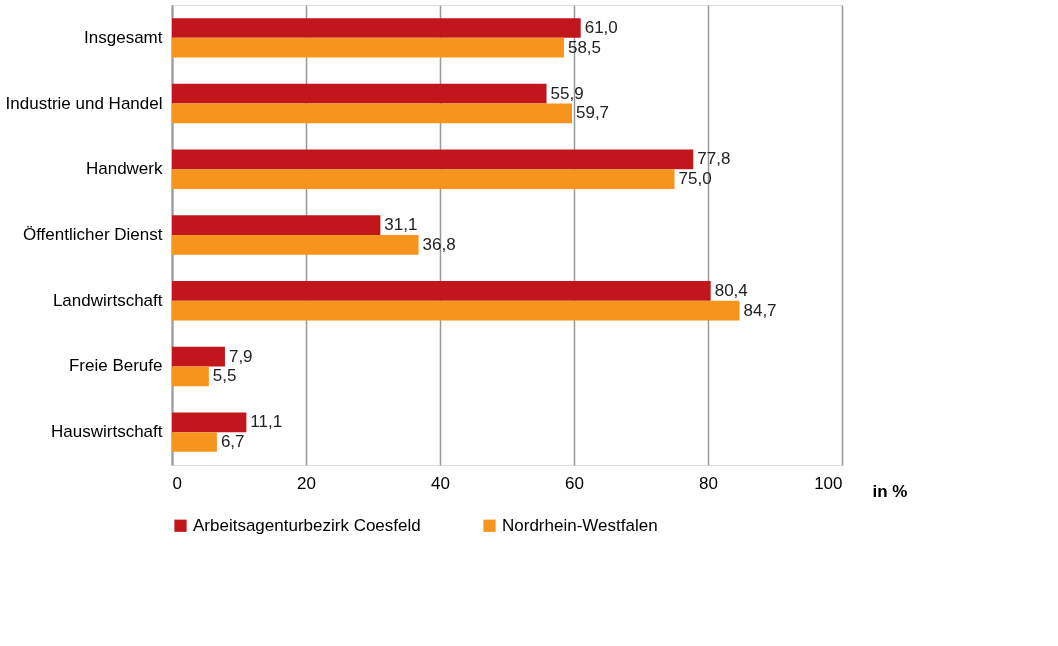  Describe the element at coordinates (306, 483) in the screenshot. I see `x-tick-label: 20` at that location.